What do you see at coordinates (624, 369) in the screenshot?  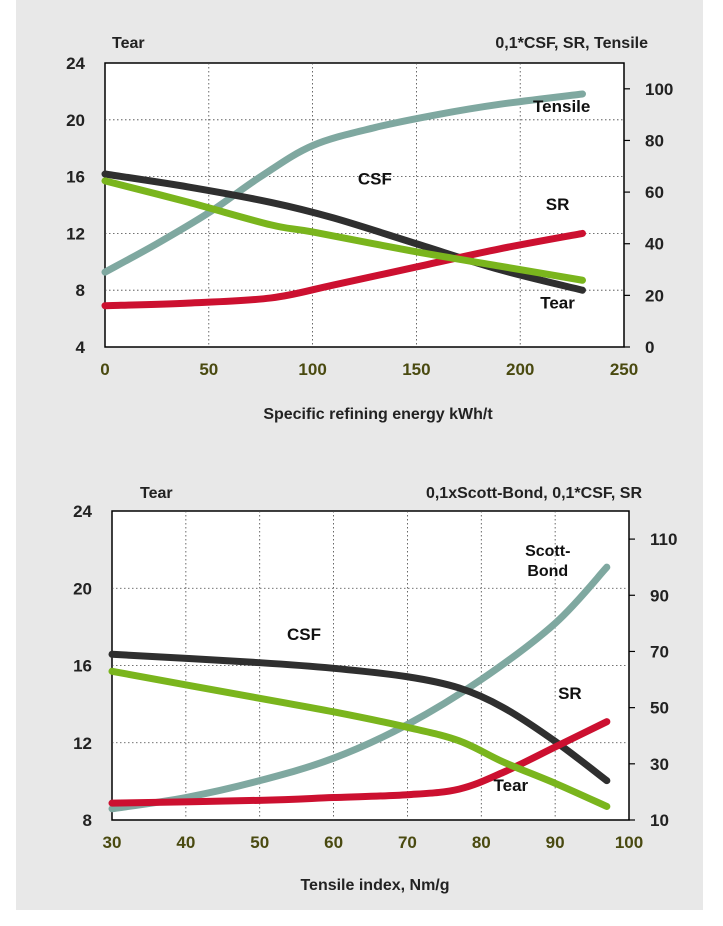 I see `x-tick-label: 250` at bounding box center [624, 369].